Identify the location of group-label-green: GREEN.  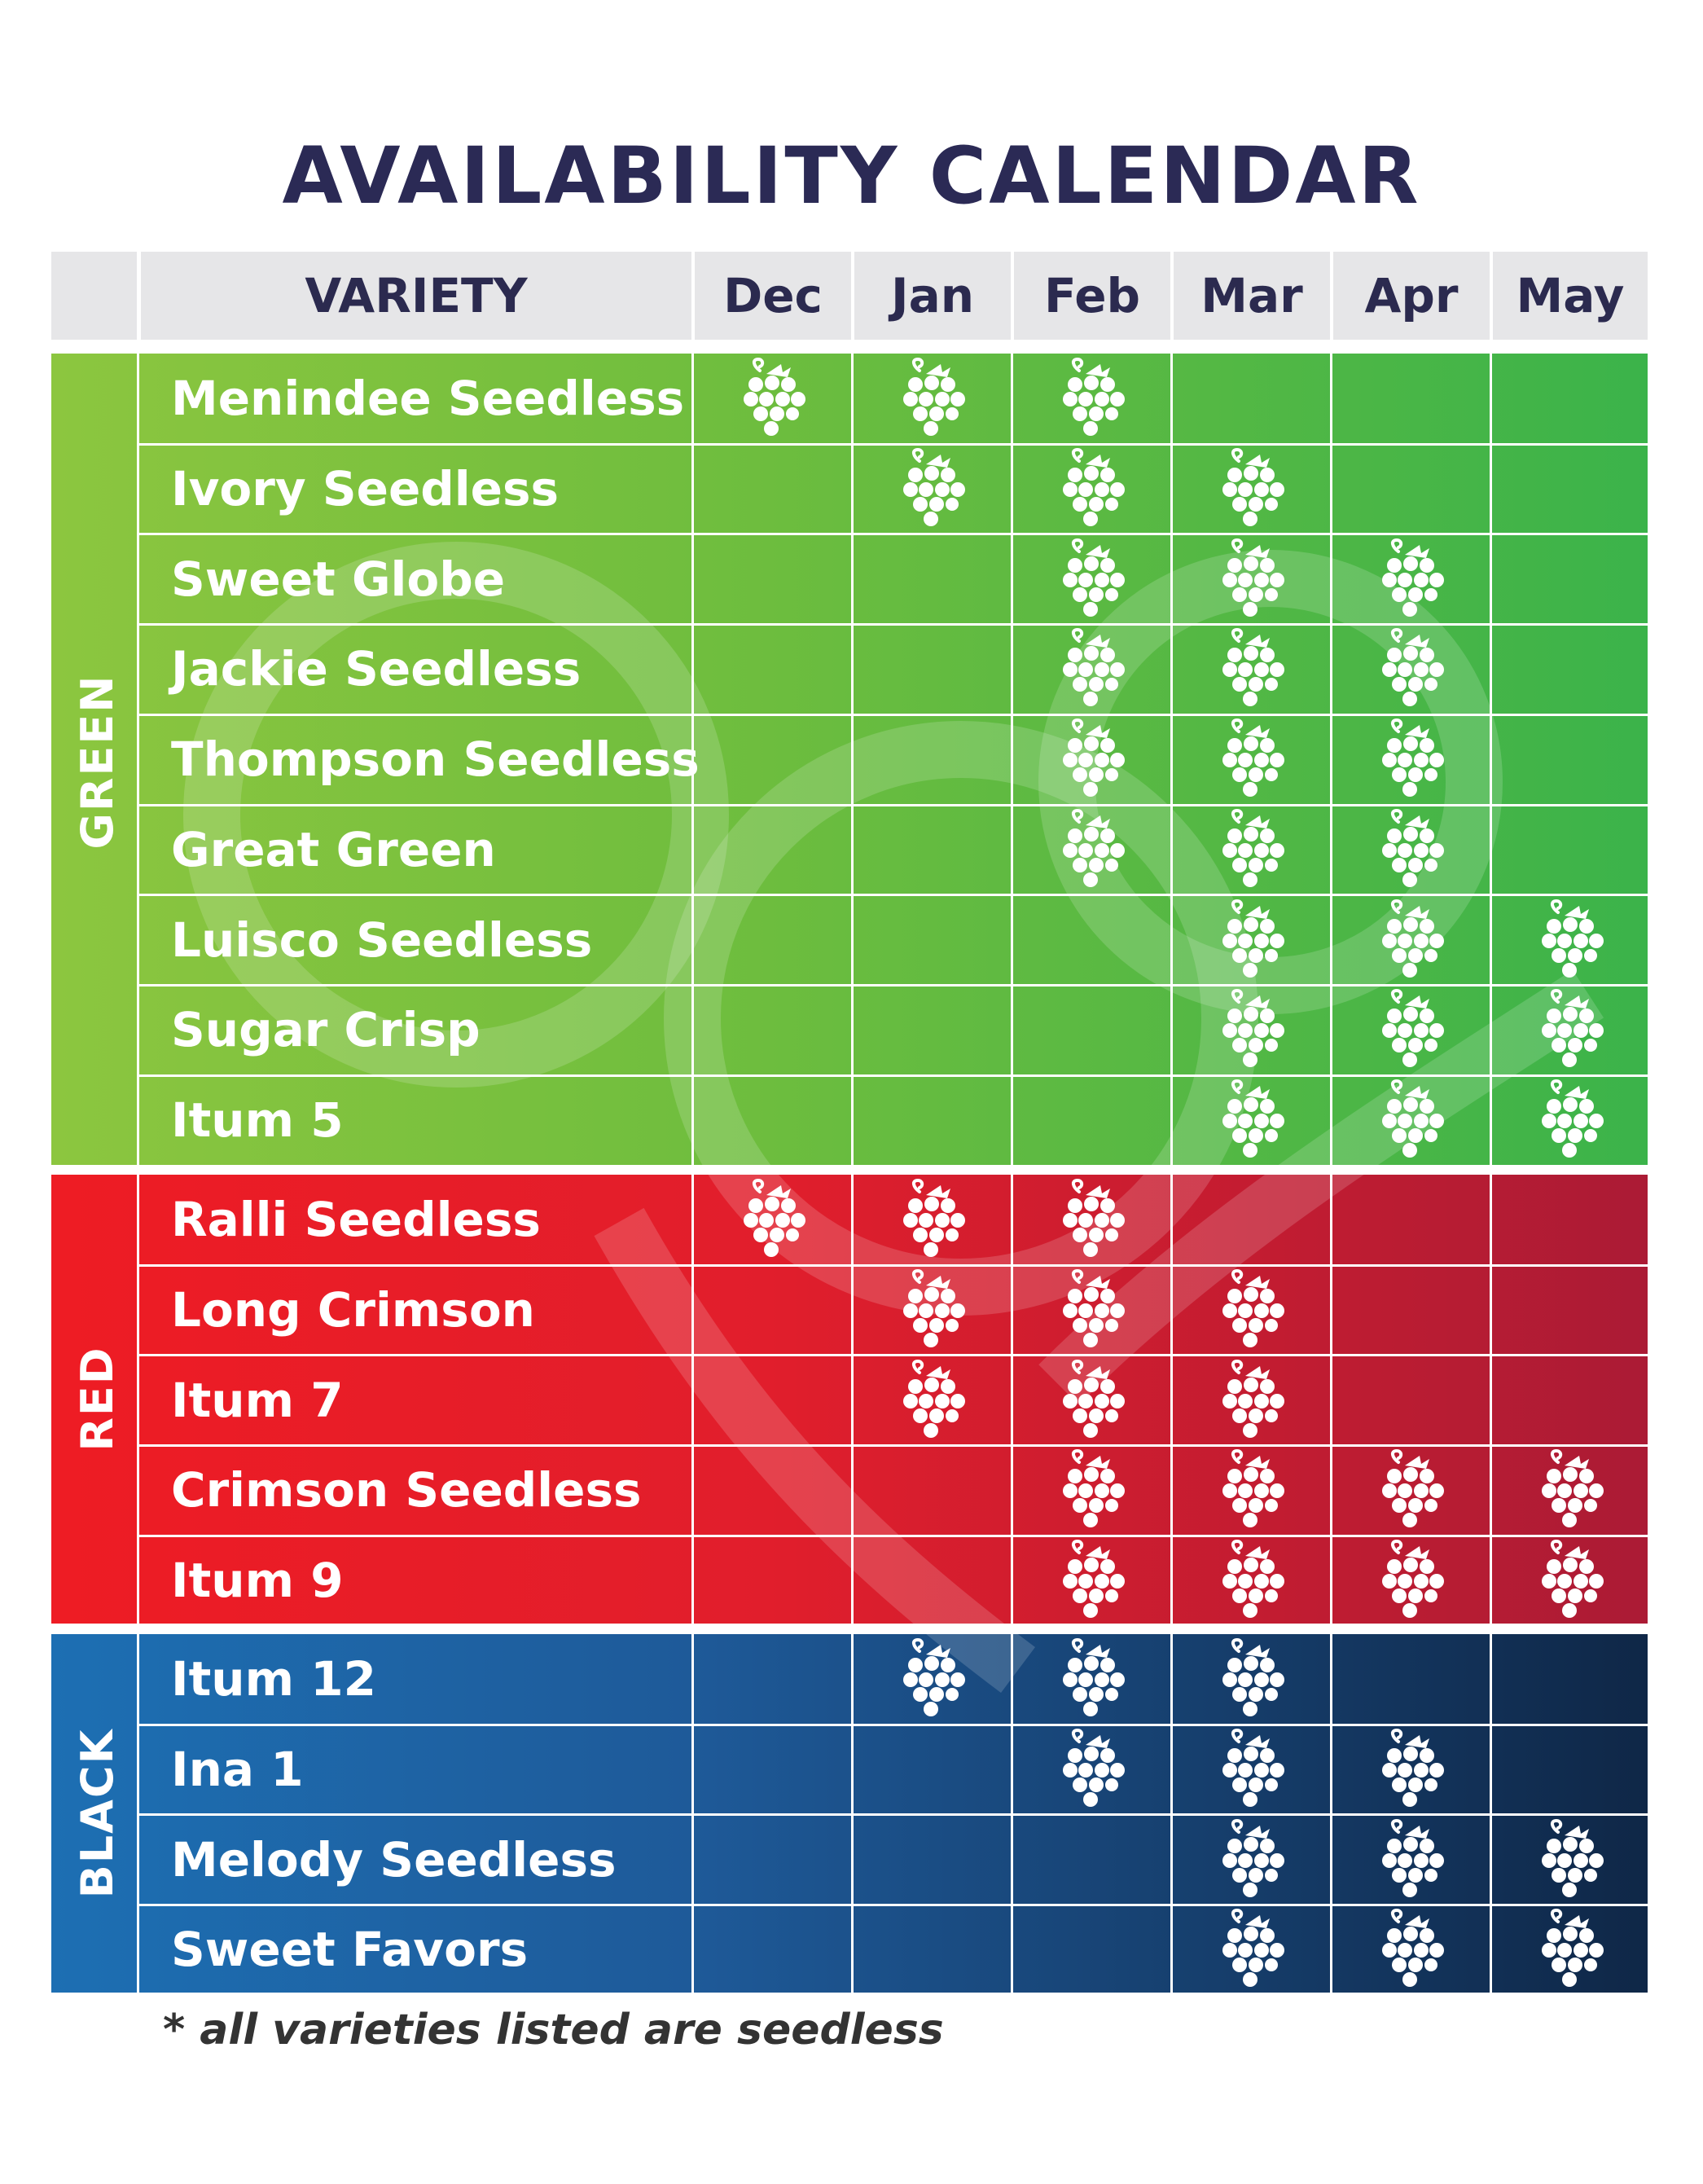
(98, 762).